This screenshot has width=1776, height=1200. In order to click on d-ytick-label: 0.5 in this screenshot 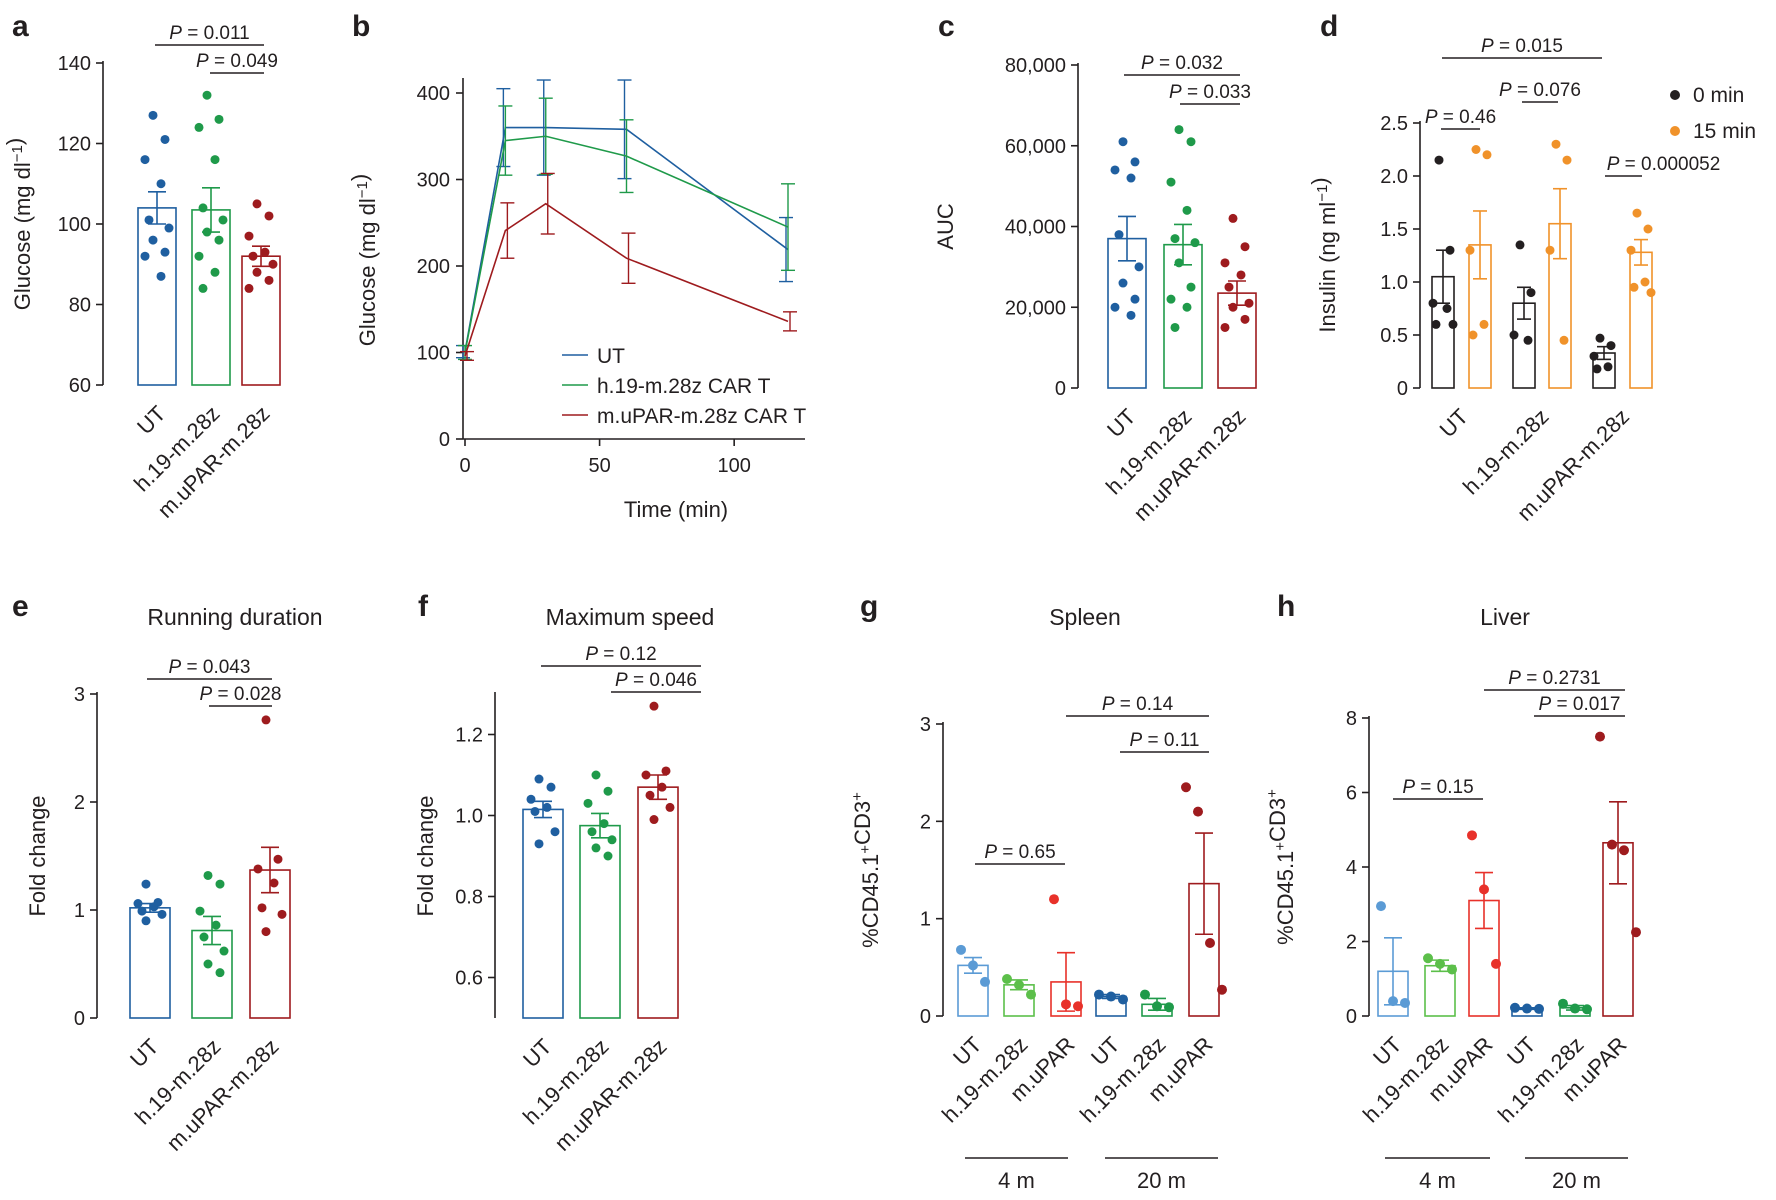, I will do `click(1394, 336)`.